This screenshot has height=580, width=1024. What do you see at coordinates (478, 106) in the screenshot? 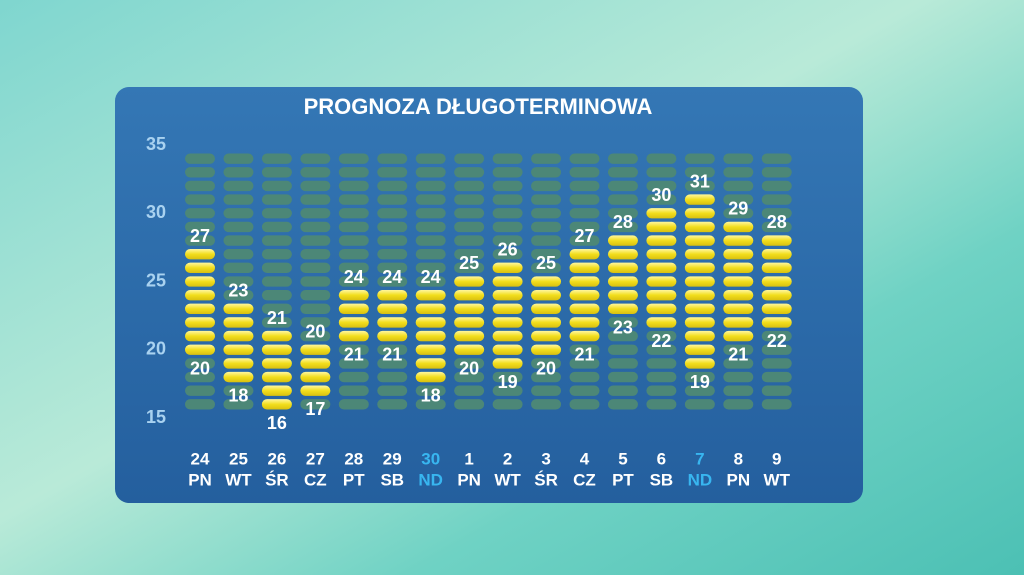
I see `chart-title: PROGNOZA DŁUGOTERMINOWA` at bounding box center [478, 106].